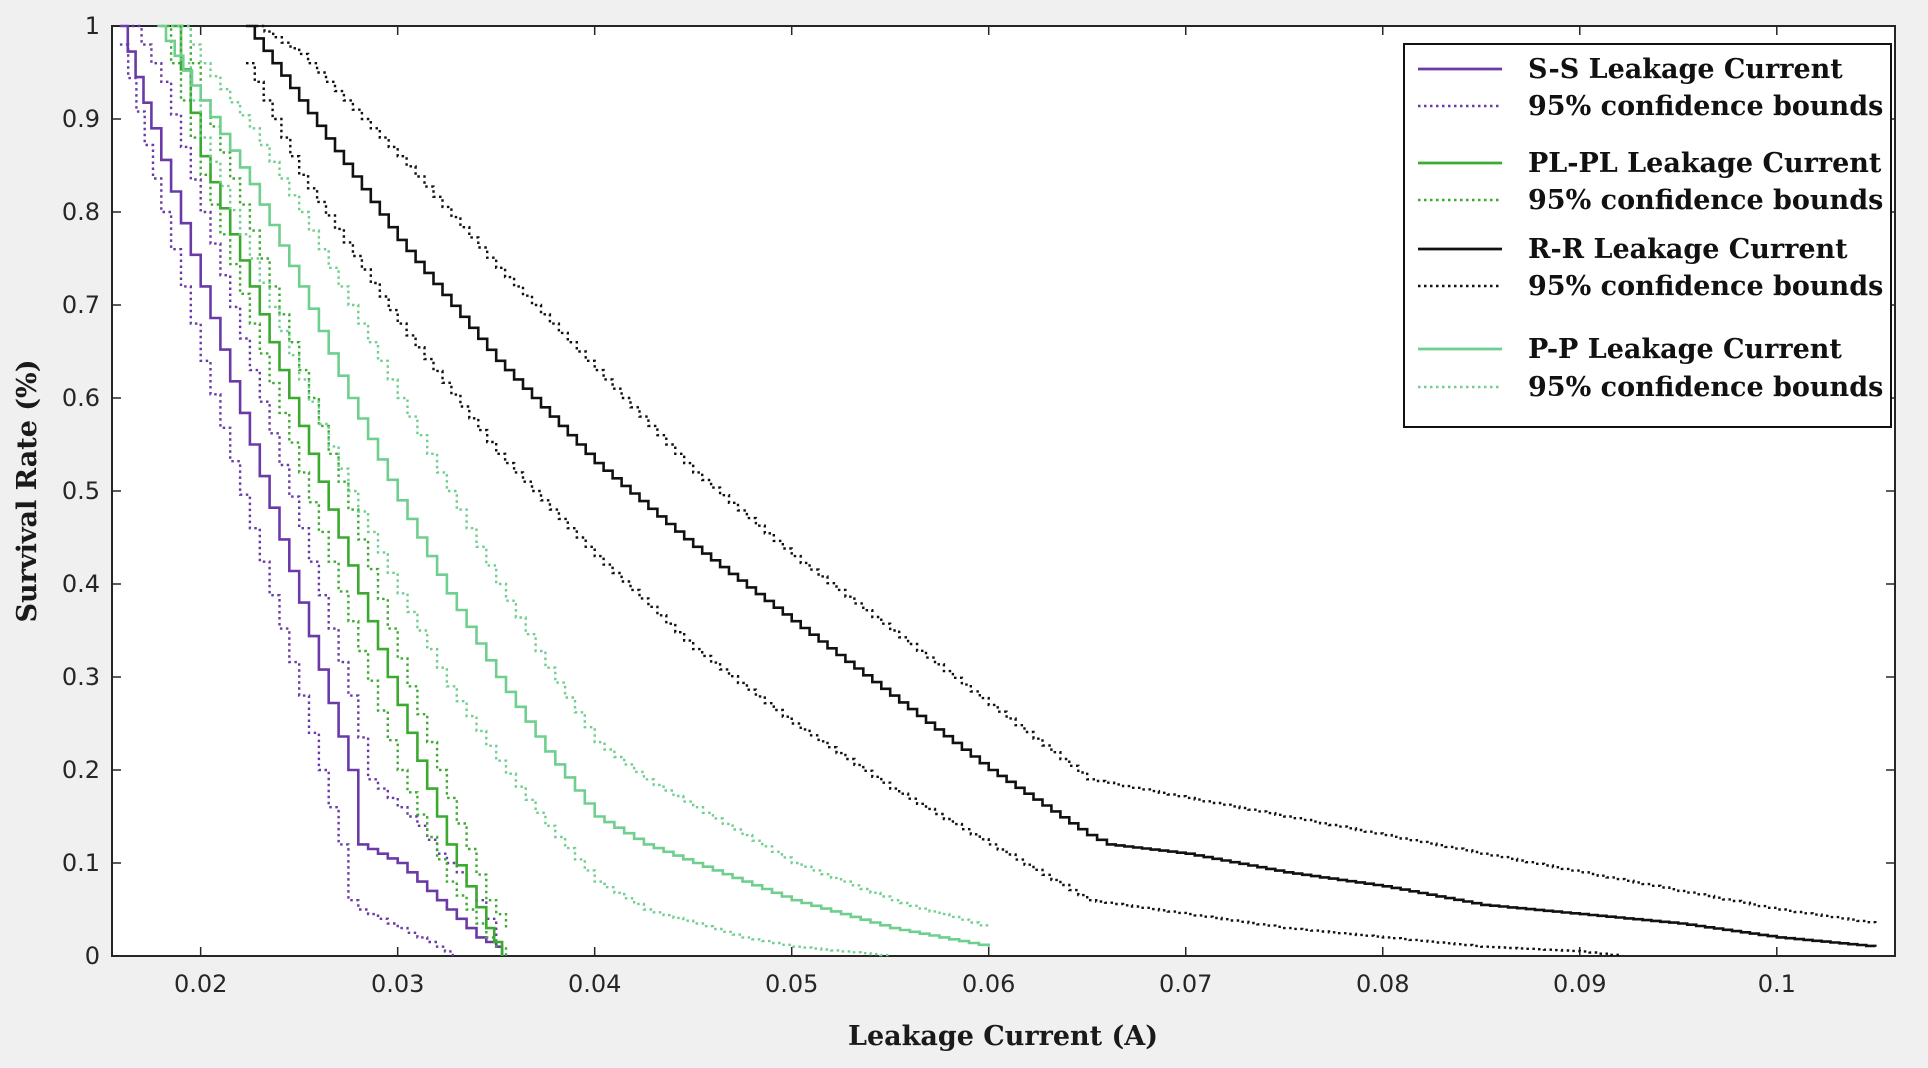 This screenshot has height=1068, width=1928. What do you see at coordinates (27, 491) in the screenshot?
I see `y-axis-title: Survival Rate (%)` at bounding box center [27, 491].